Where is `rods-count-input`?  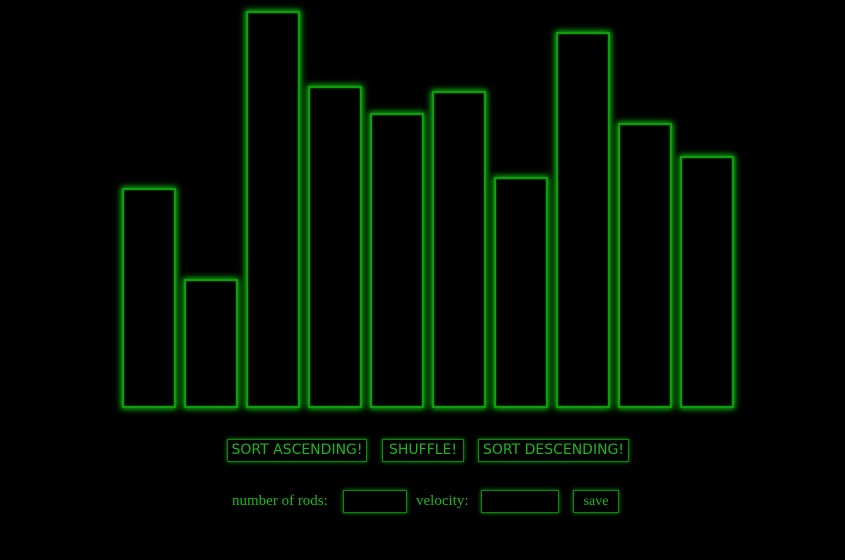
rods-count-input is located at coordinates (375, 501).